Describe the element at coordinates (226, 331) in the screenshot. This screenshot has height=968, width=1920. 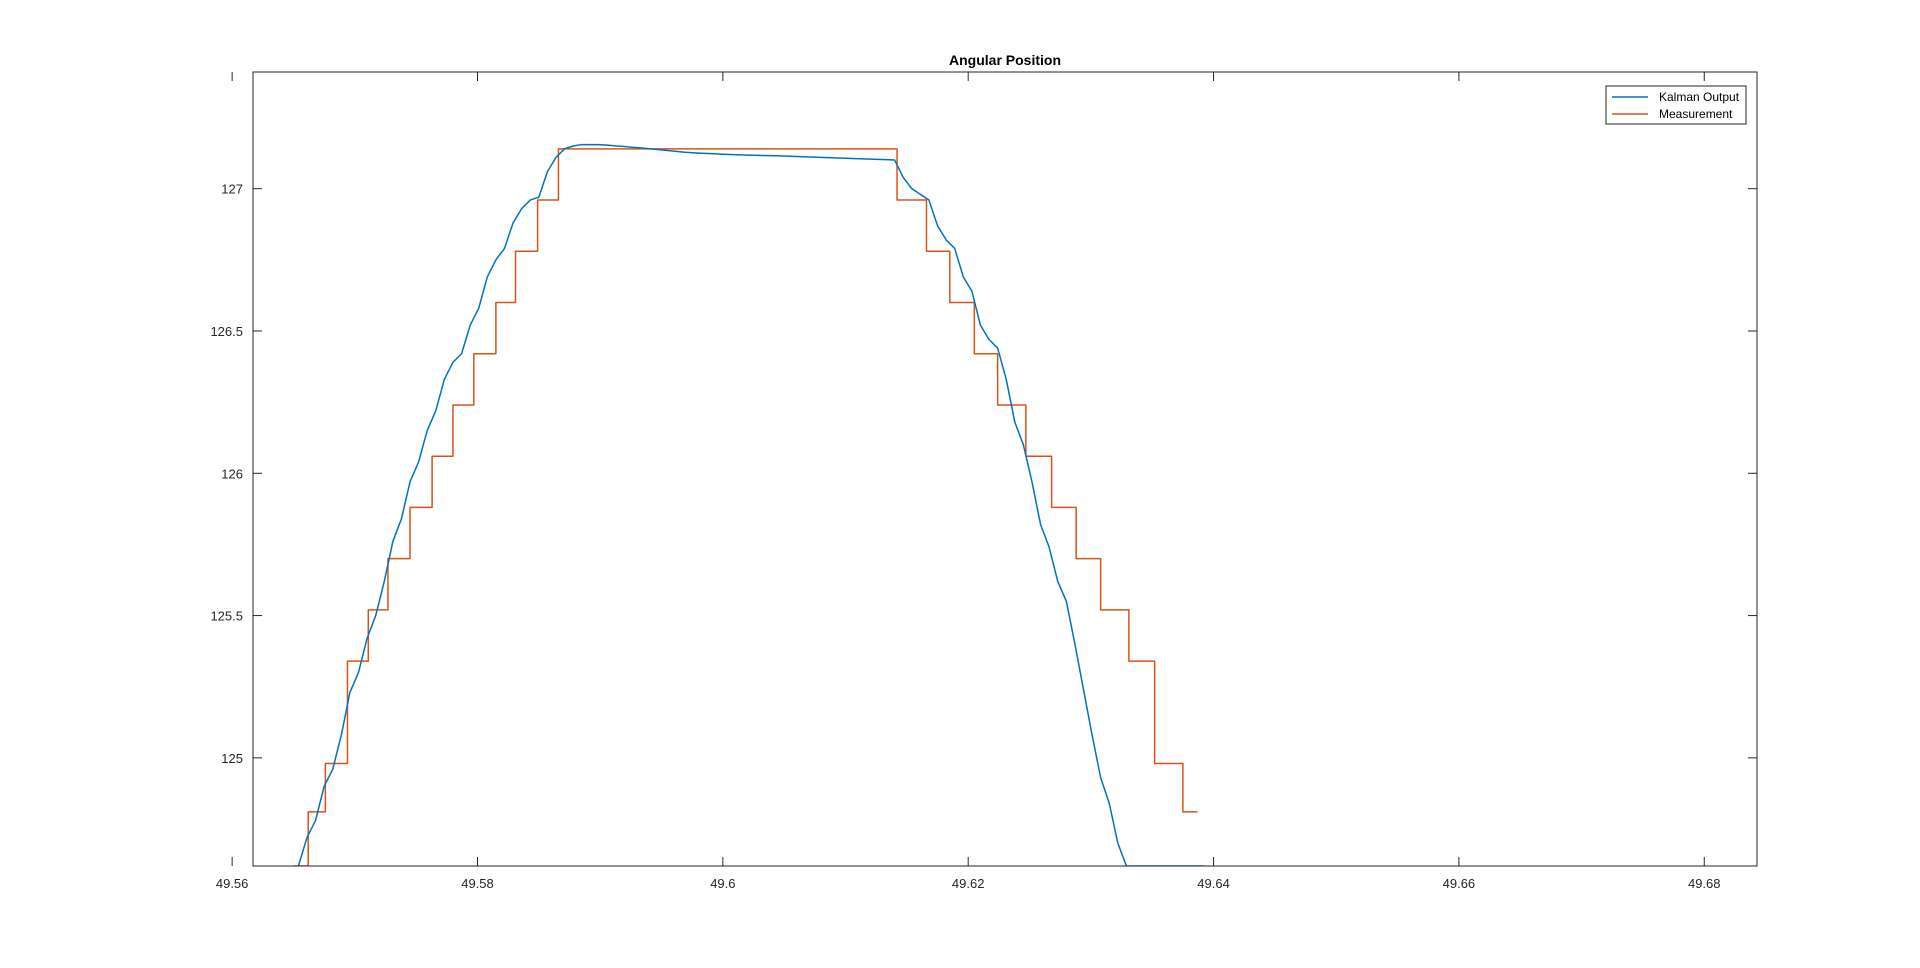
I see `y-tick-label: 126.5` at that location.